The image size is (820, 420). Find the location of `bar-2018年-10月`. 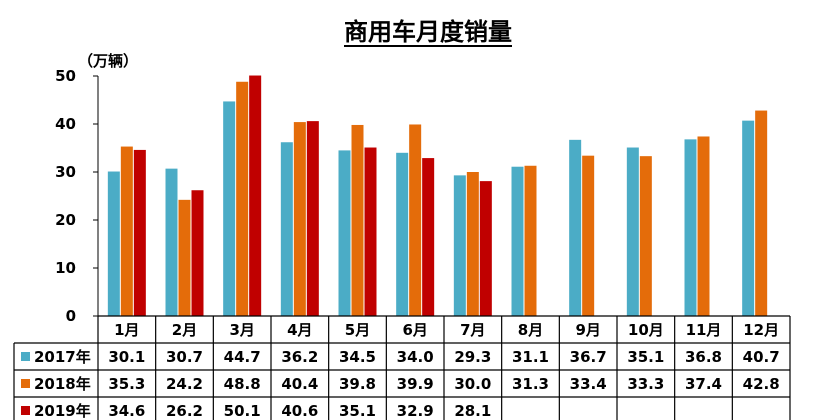

bar-2018年-10月 is located at coordinates (645, 236).